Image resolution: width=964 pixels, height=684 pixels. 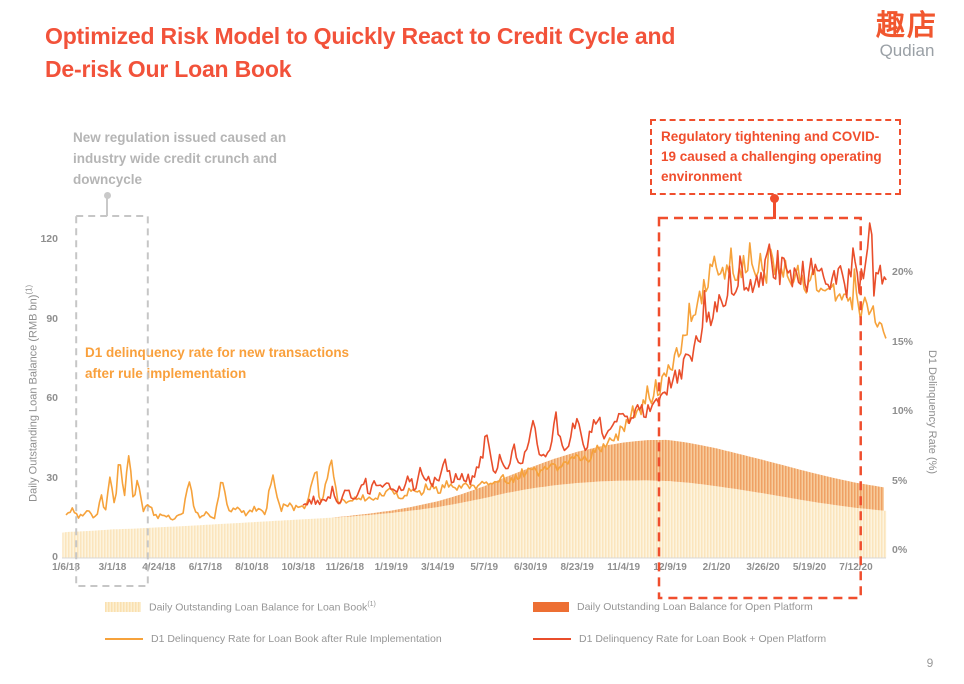 I want to click on xt-label: 1/19/19, so click(x=391, y=567).